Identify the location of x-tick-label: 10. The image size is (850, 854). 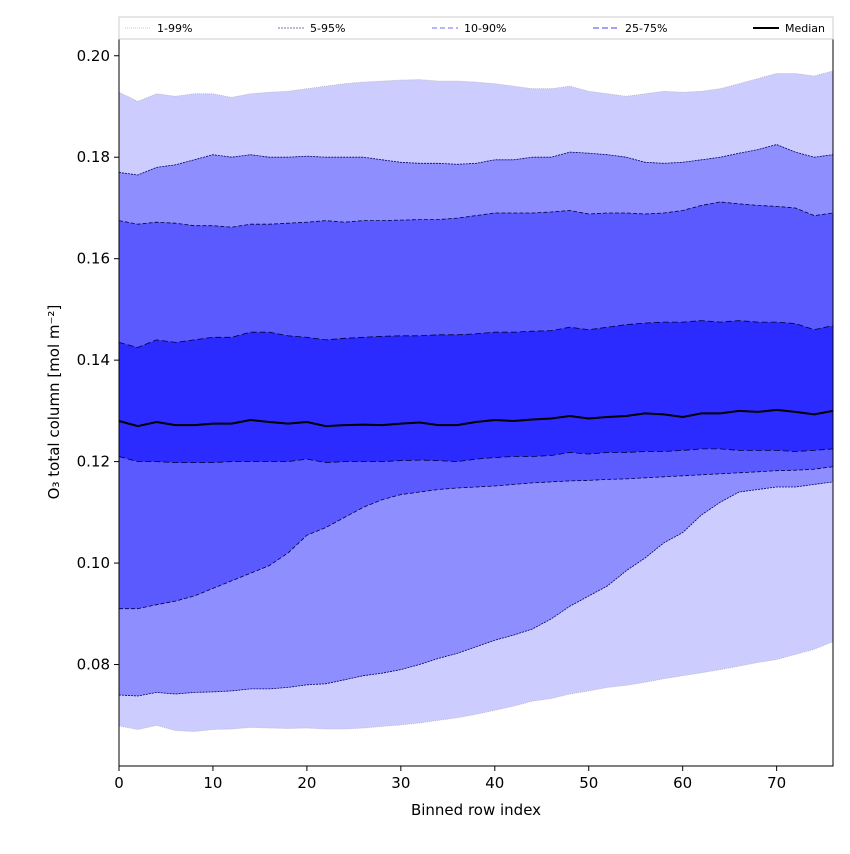
(212, 783).